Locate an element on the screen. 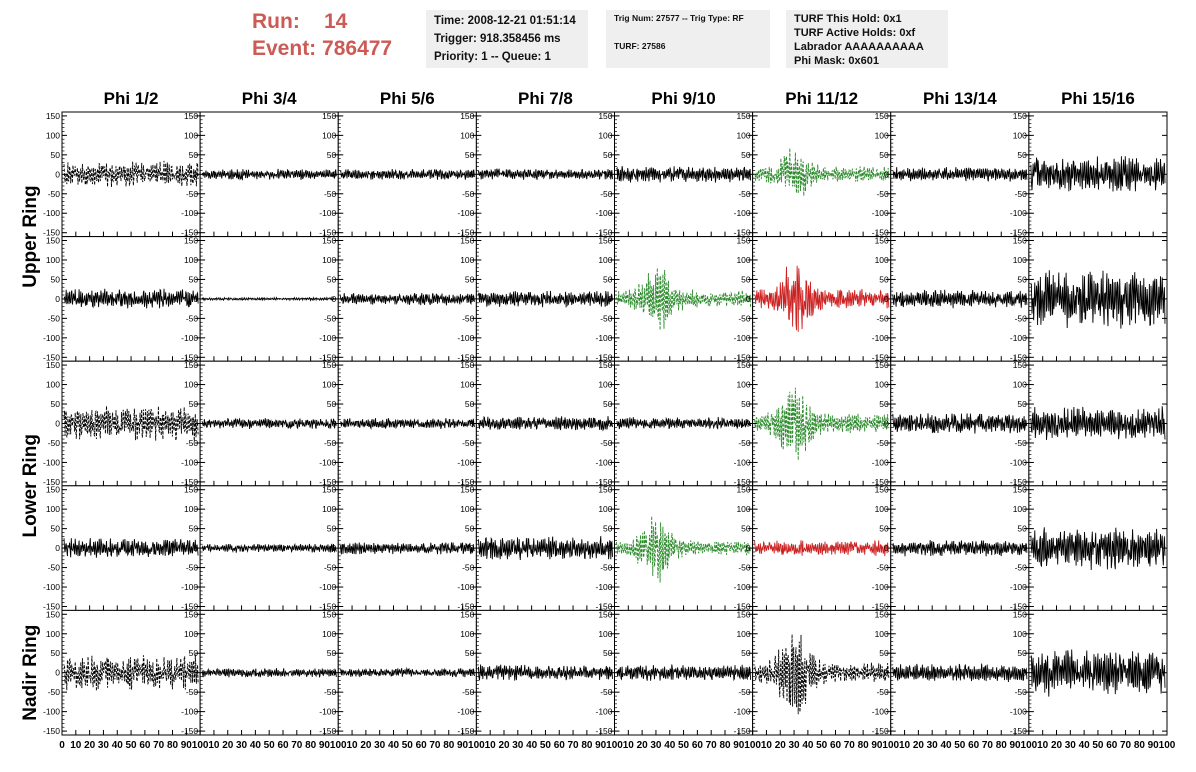 The image size is (1196, 772). ytick-label-r1-c4-3: 0 is located at coordinates (472, 174).